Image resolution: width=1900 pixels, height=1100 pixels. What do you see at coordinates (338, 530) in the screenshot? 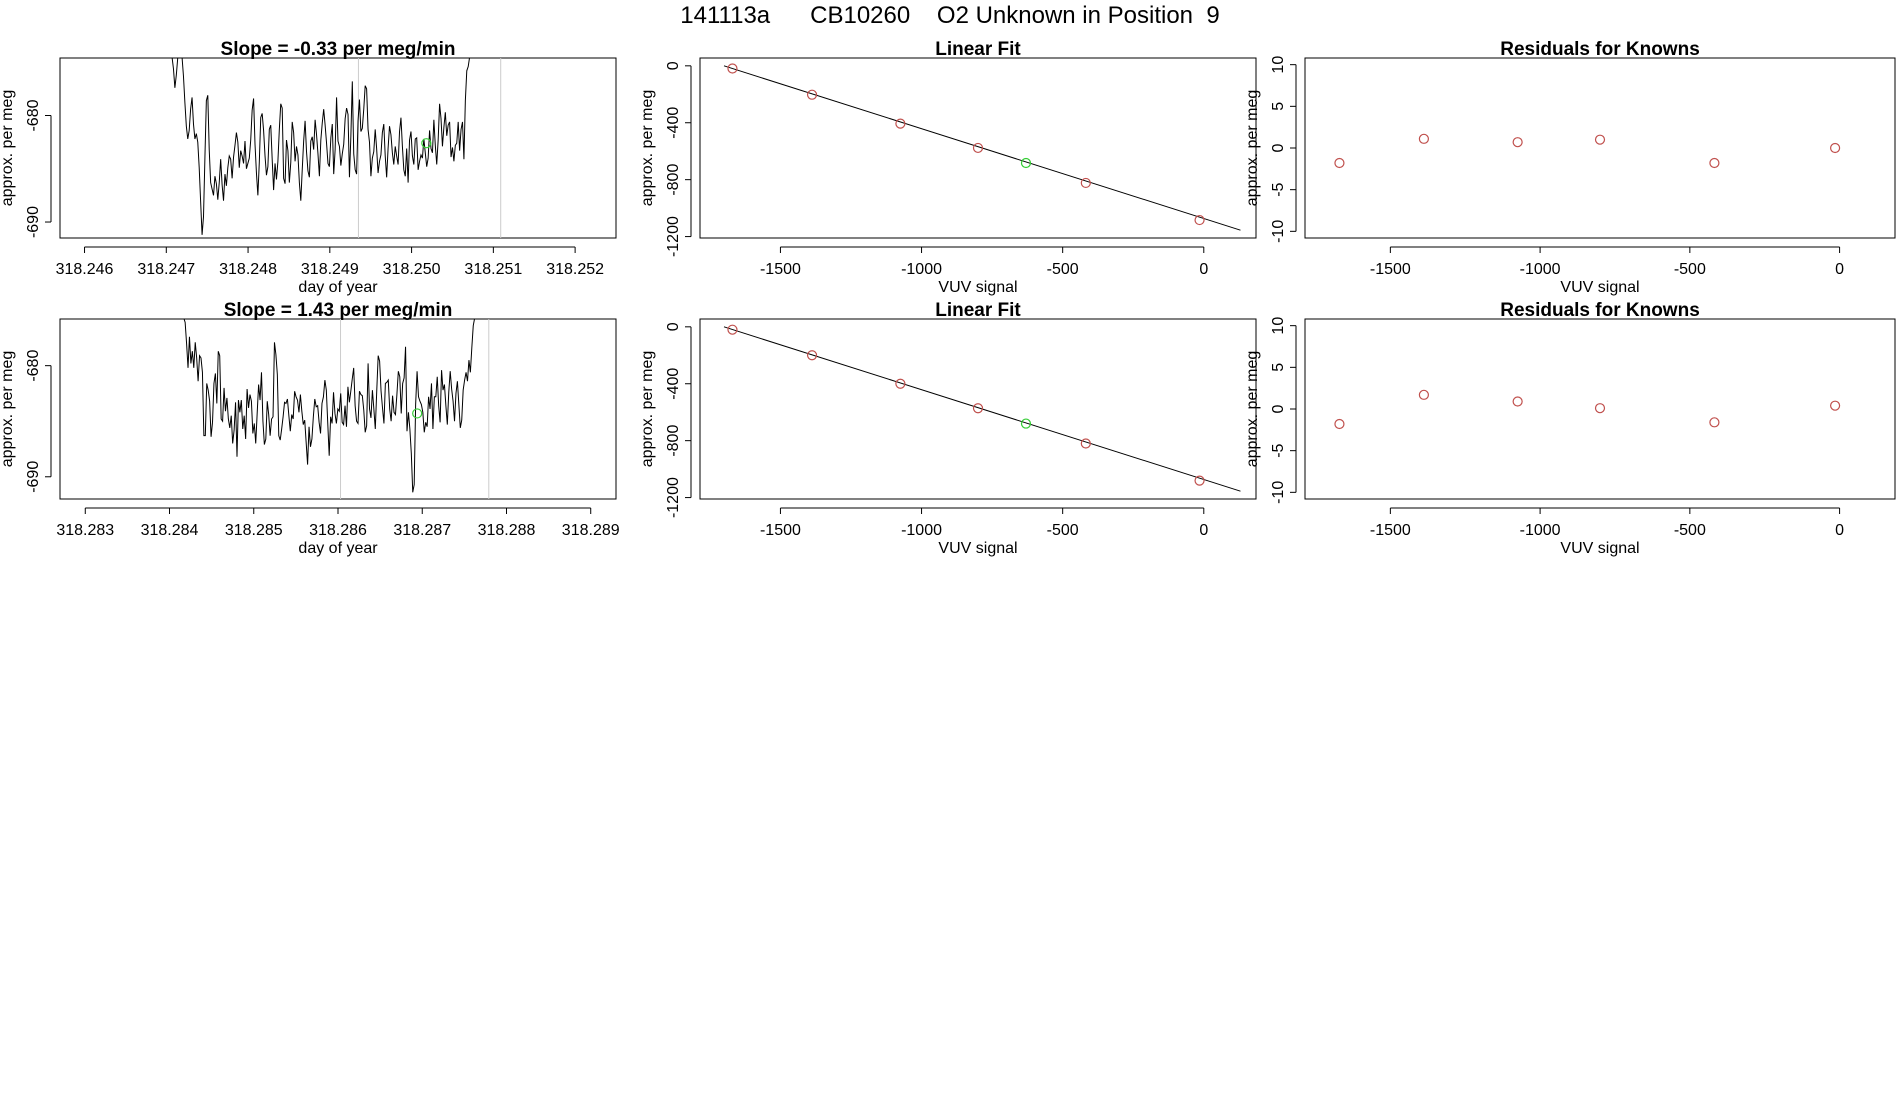
I see `x-tick-label: 318.286` at bounding box center [338, 530].